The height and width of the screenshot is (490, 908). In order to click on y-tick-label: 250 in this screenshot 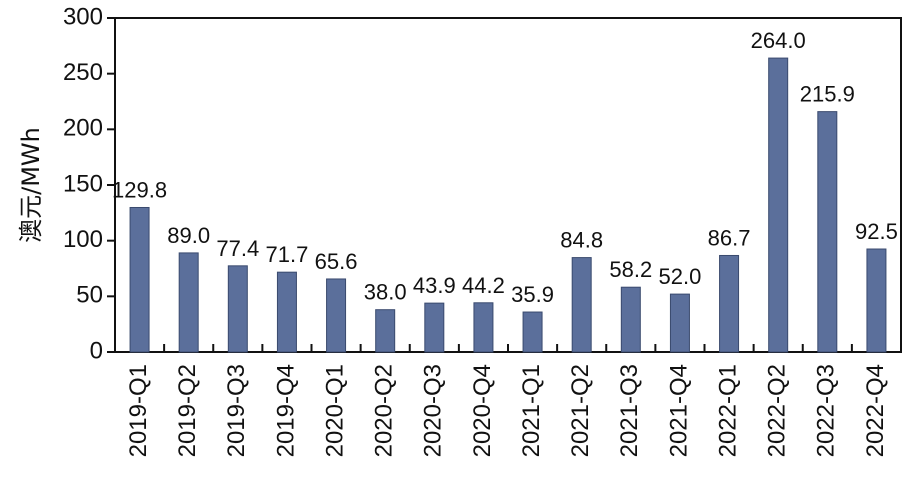, I will do `click(83, 72)`.